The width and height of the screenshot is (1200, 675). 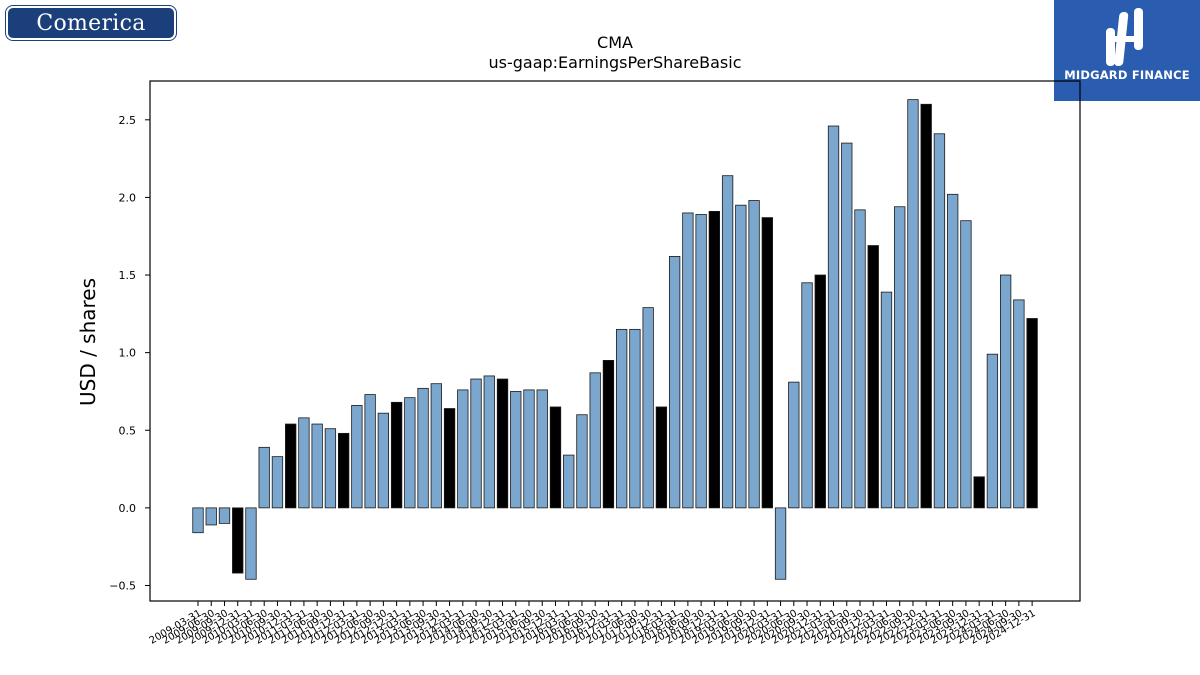 I want to click on y-tick-label: 0.0, so click(x=128, y=508).